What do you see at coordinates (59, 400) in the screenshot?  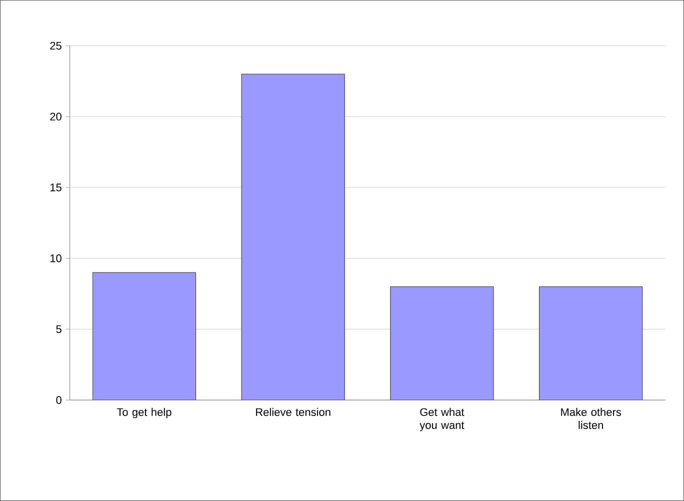 I see `y-tick-label: 0` at bounding box center [59, 400].